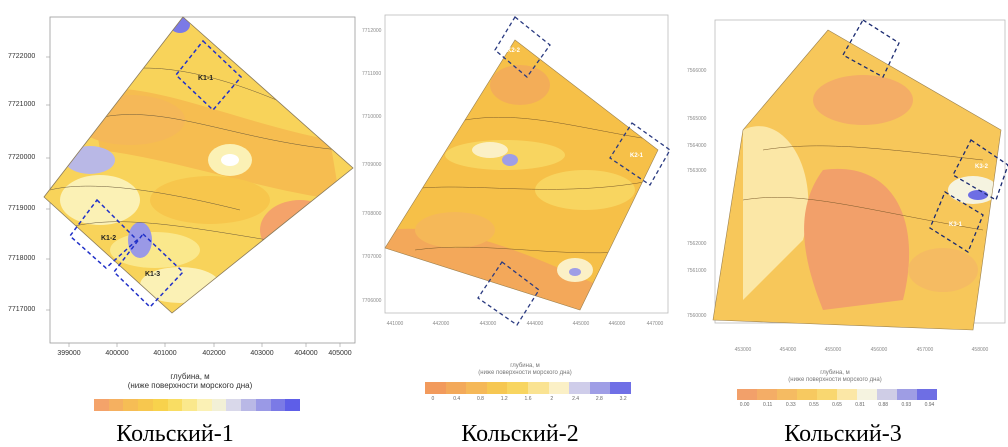 This screenshot has width=1008, height=447. Describe the element at coordinates (860, 405) in the screenshot. I see `legend-tick: 0.81` at that location.